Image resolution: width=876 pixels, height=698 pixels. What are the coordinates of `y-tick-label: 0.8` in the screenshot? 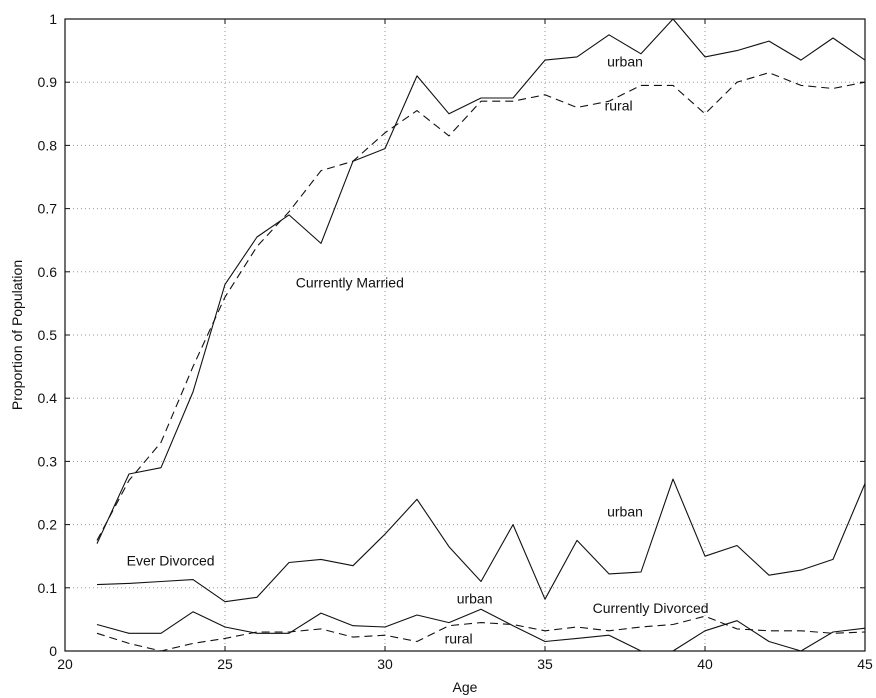 It's located at (48, 145).